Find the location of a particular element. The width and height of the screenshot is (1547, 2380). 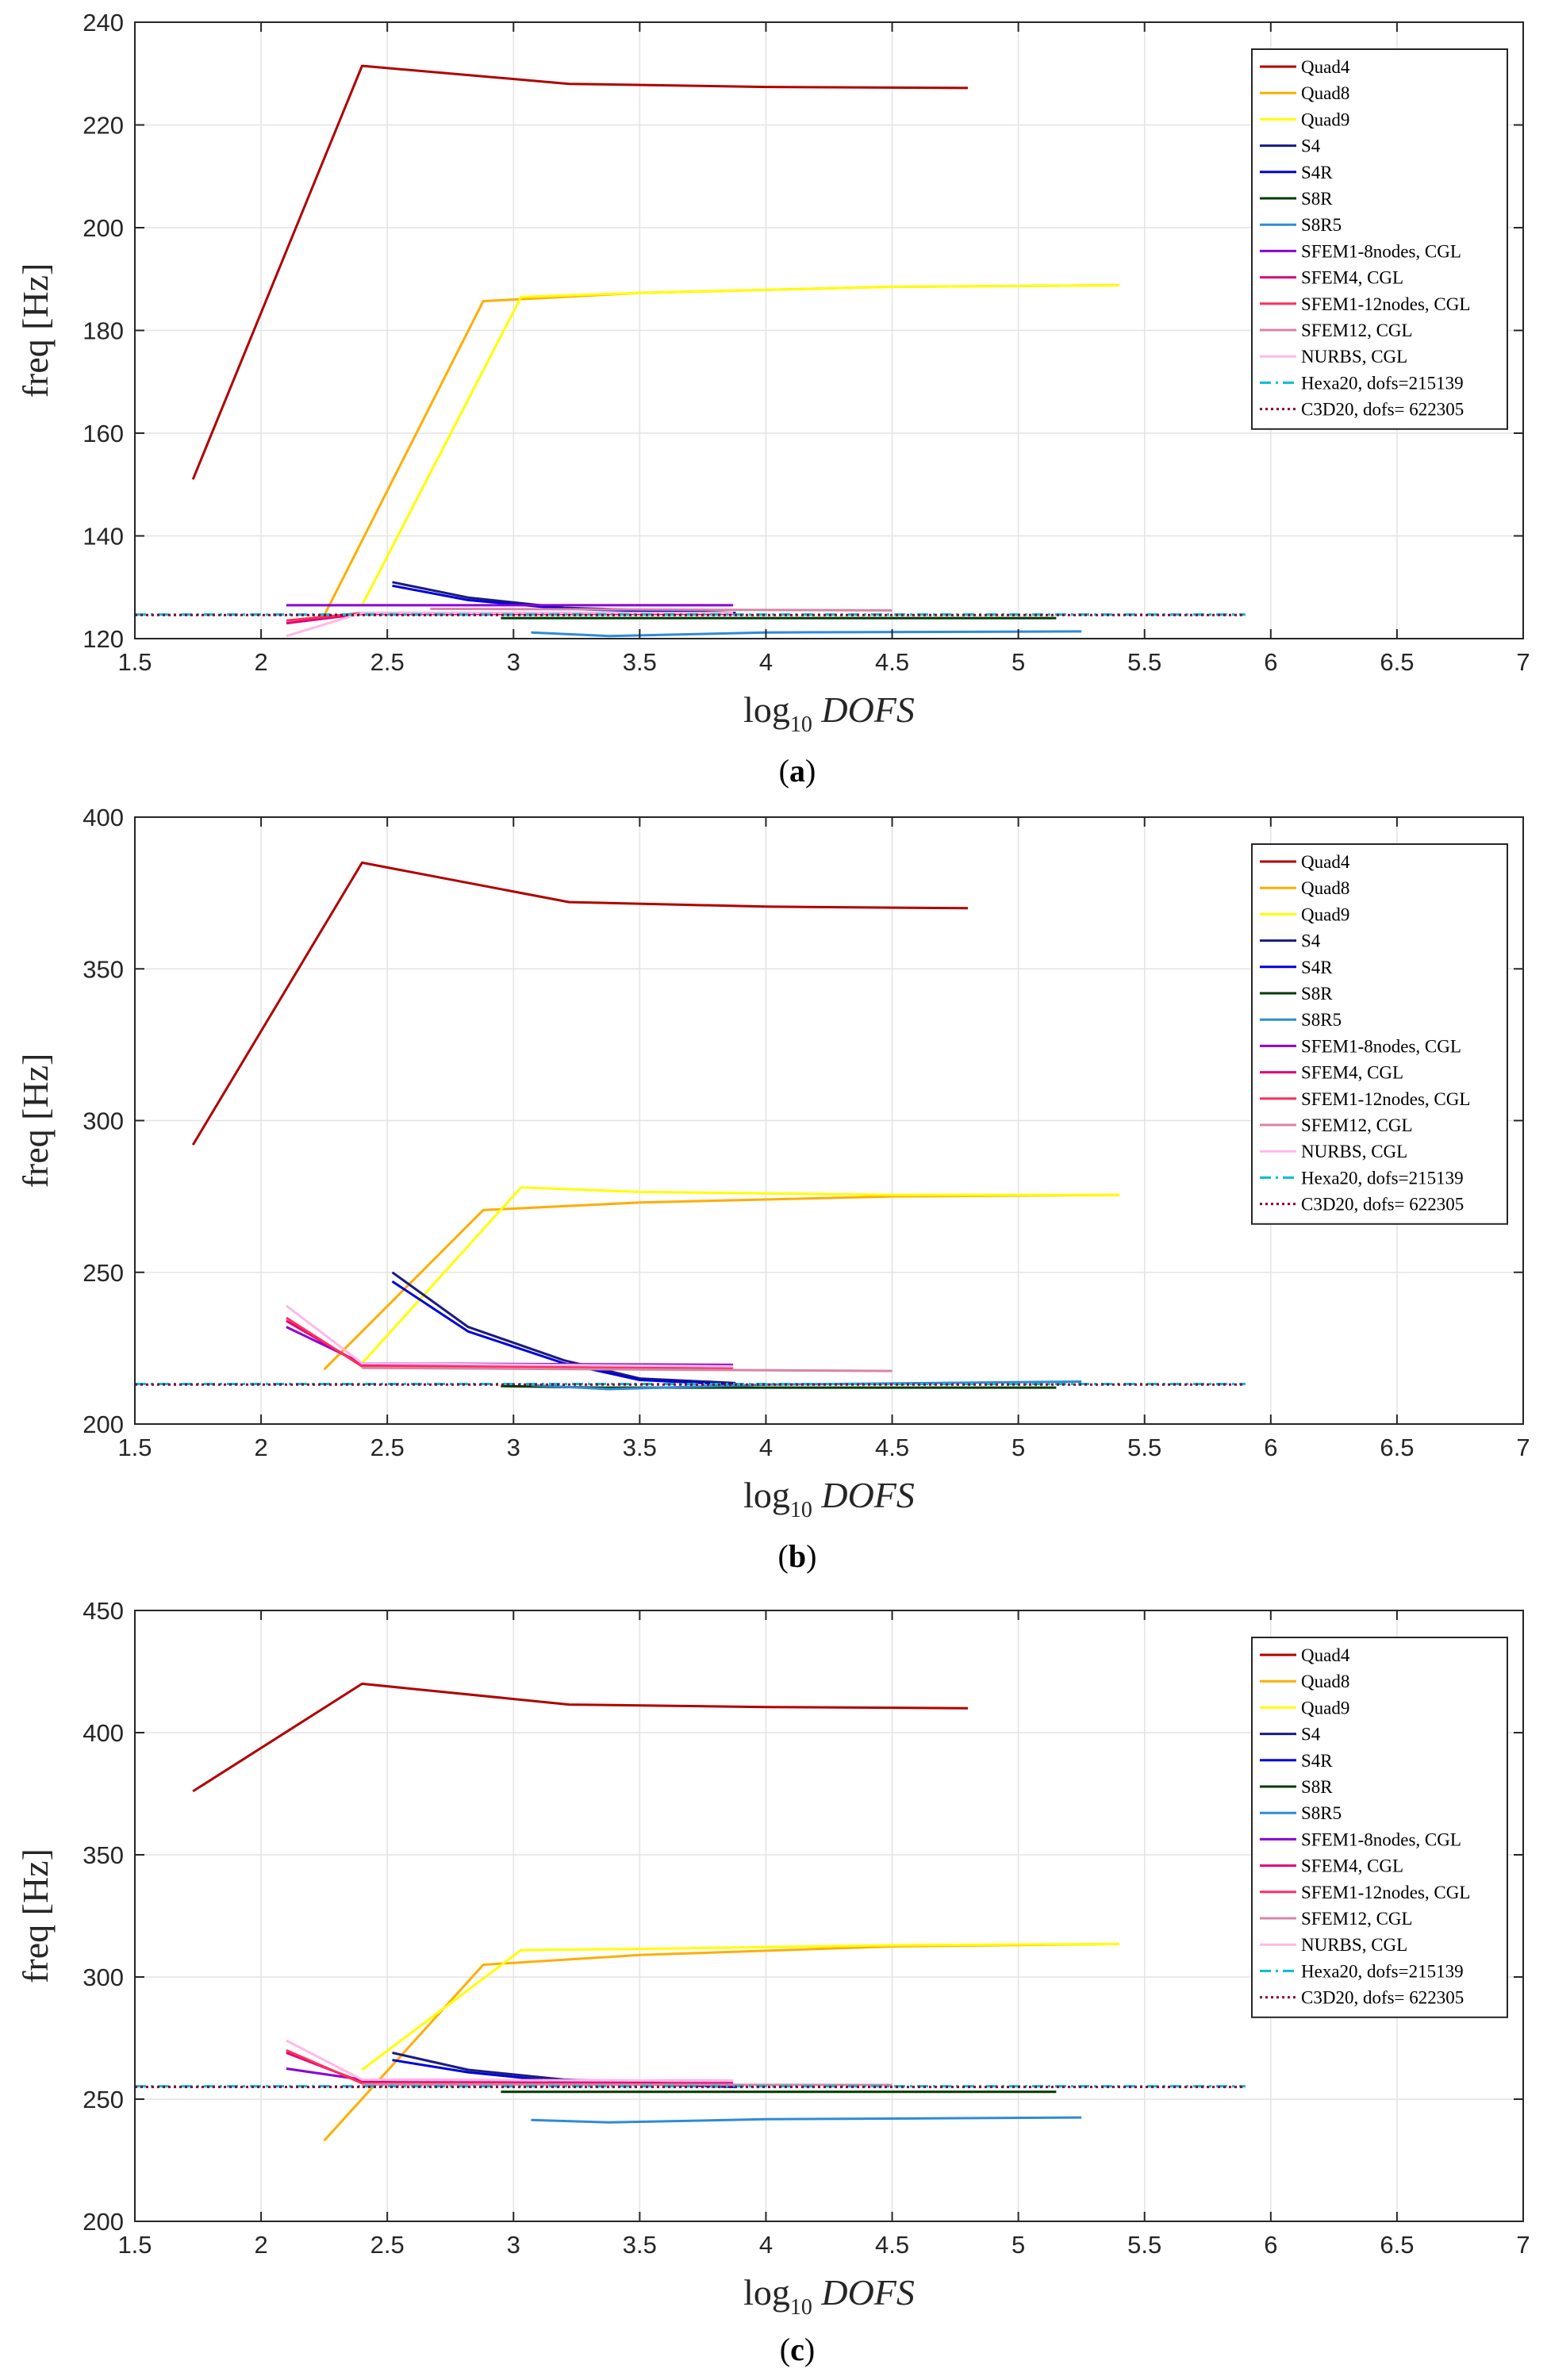

y-tick-label: 140 is located at coordinates (103, 537).